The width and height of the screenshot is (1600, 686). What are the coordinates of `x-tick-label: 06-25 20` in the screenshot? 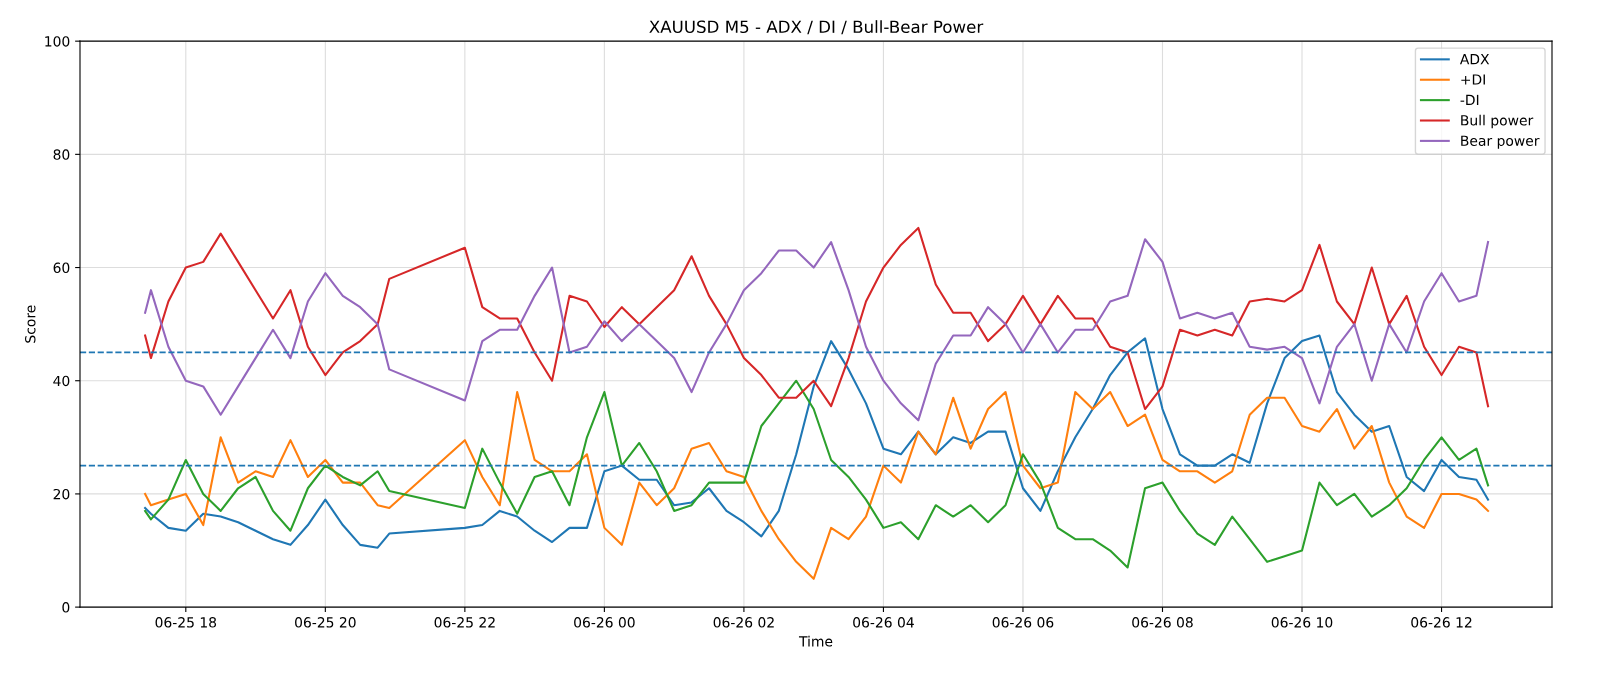 It's located at (325, 622).